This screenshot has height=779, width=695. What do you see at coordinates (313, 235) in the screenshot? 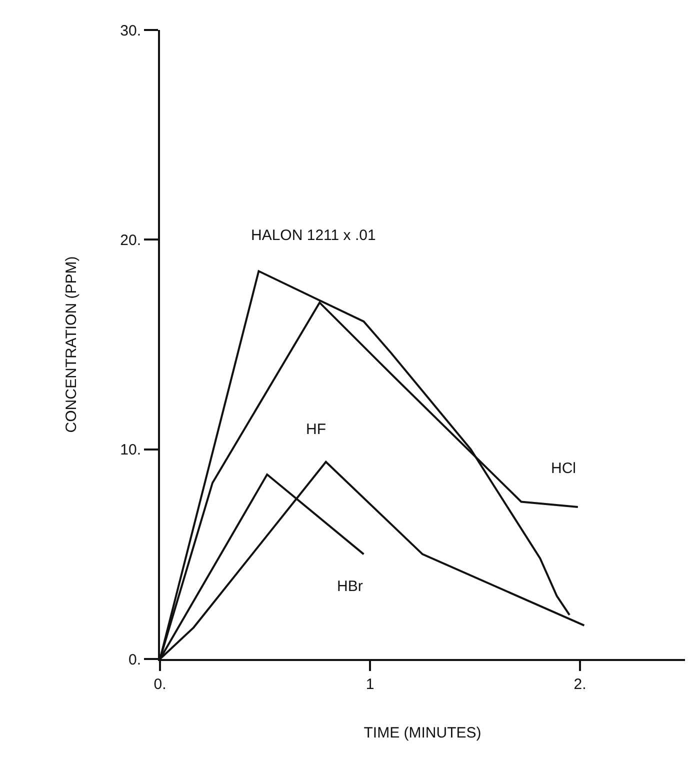
I see `series-label: HALON 1211 x .01` at bounding box center [313, 235].